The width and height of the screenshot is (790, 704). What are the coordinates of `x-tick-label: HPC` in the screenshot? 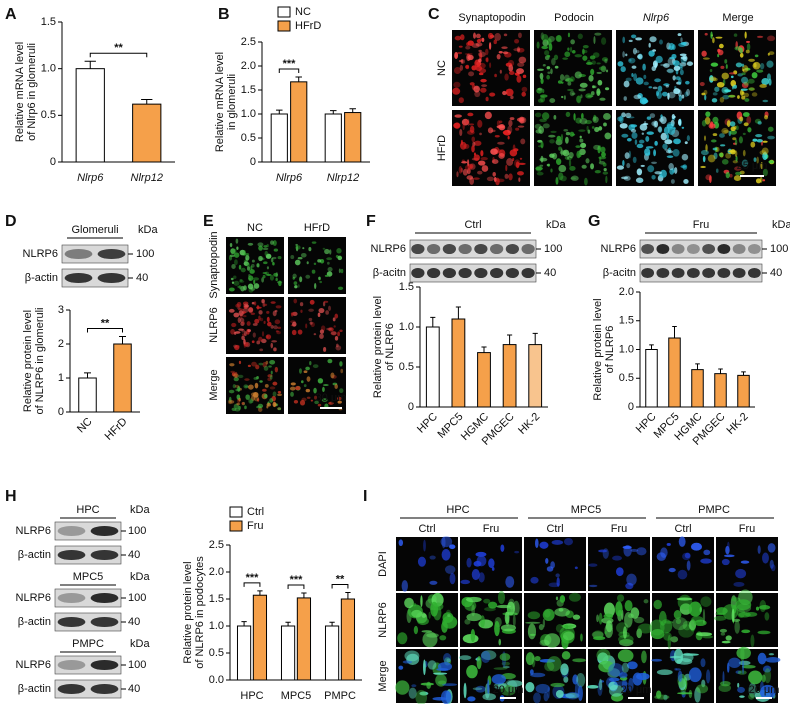 It's located at (251, 696).